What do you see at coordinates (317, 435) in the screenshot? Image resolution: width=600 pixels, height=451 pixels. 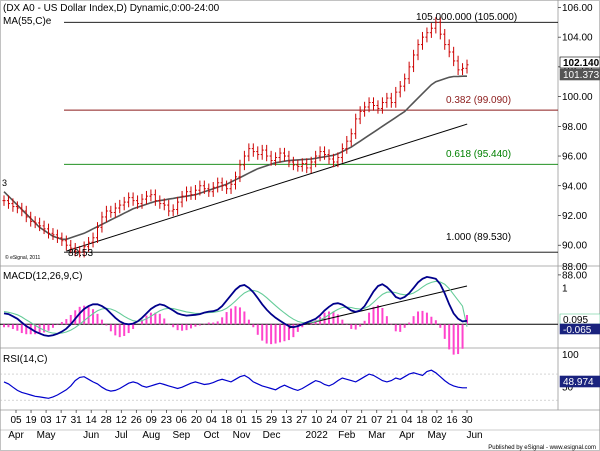 I see `month-label: 2022` at bounding box center [317, 435].